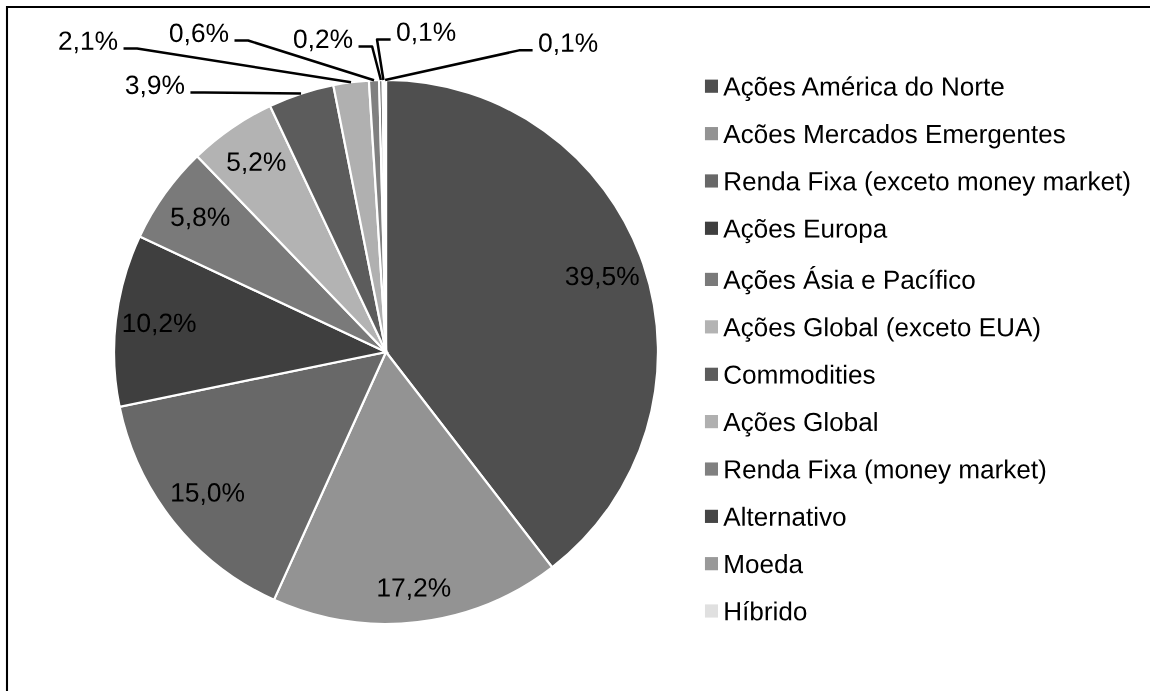 This screenshot has height=691, width=1150. Describe the element at coordinates (256, 163) in the screenshot. I see `data-label: 5,2%` at that location.